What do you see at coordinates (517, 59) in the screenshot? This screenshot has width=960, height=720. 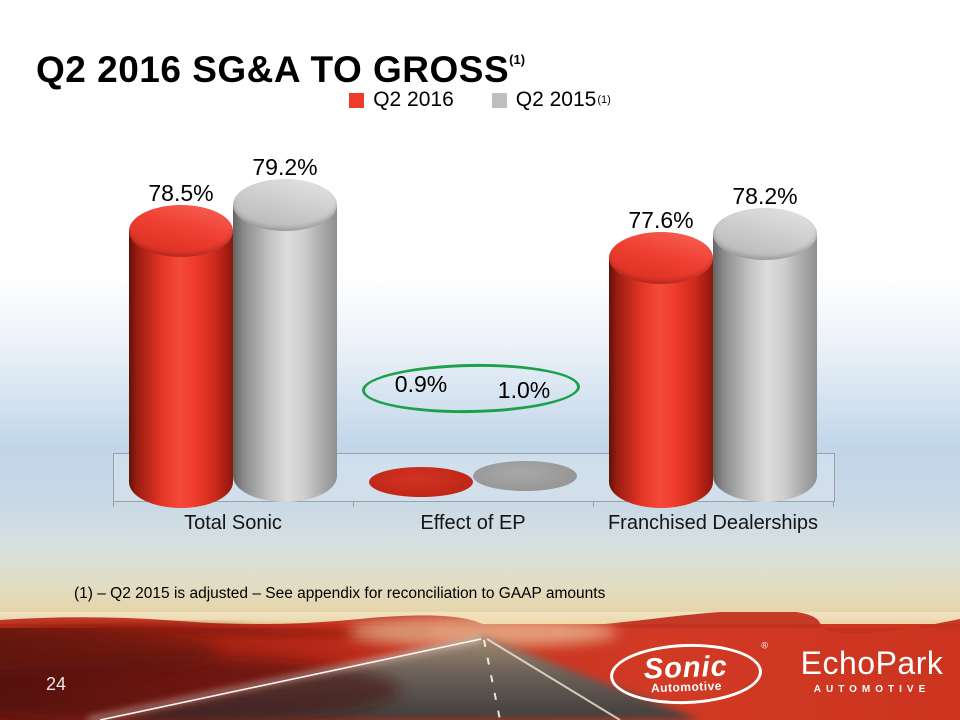 I see `title-footnote-ref: (1)` at bounding box center [517, 59].